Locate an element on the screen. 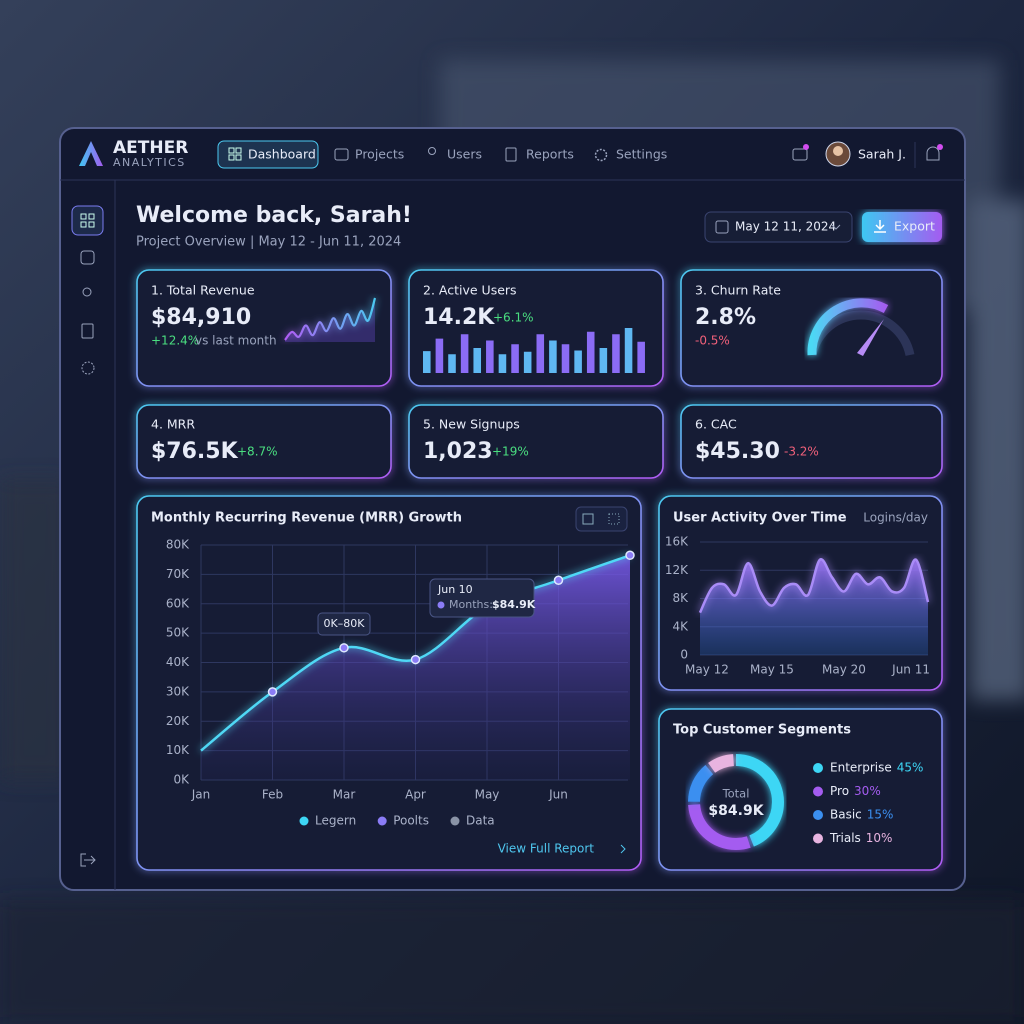  x-tick-label: Jan is located at coordinates (201, 795).